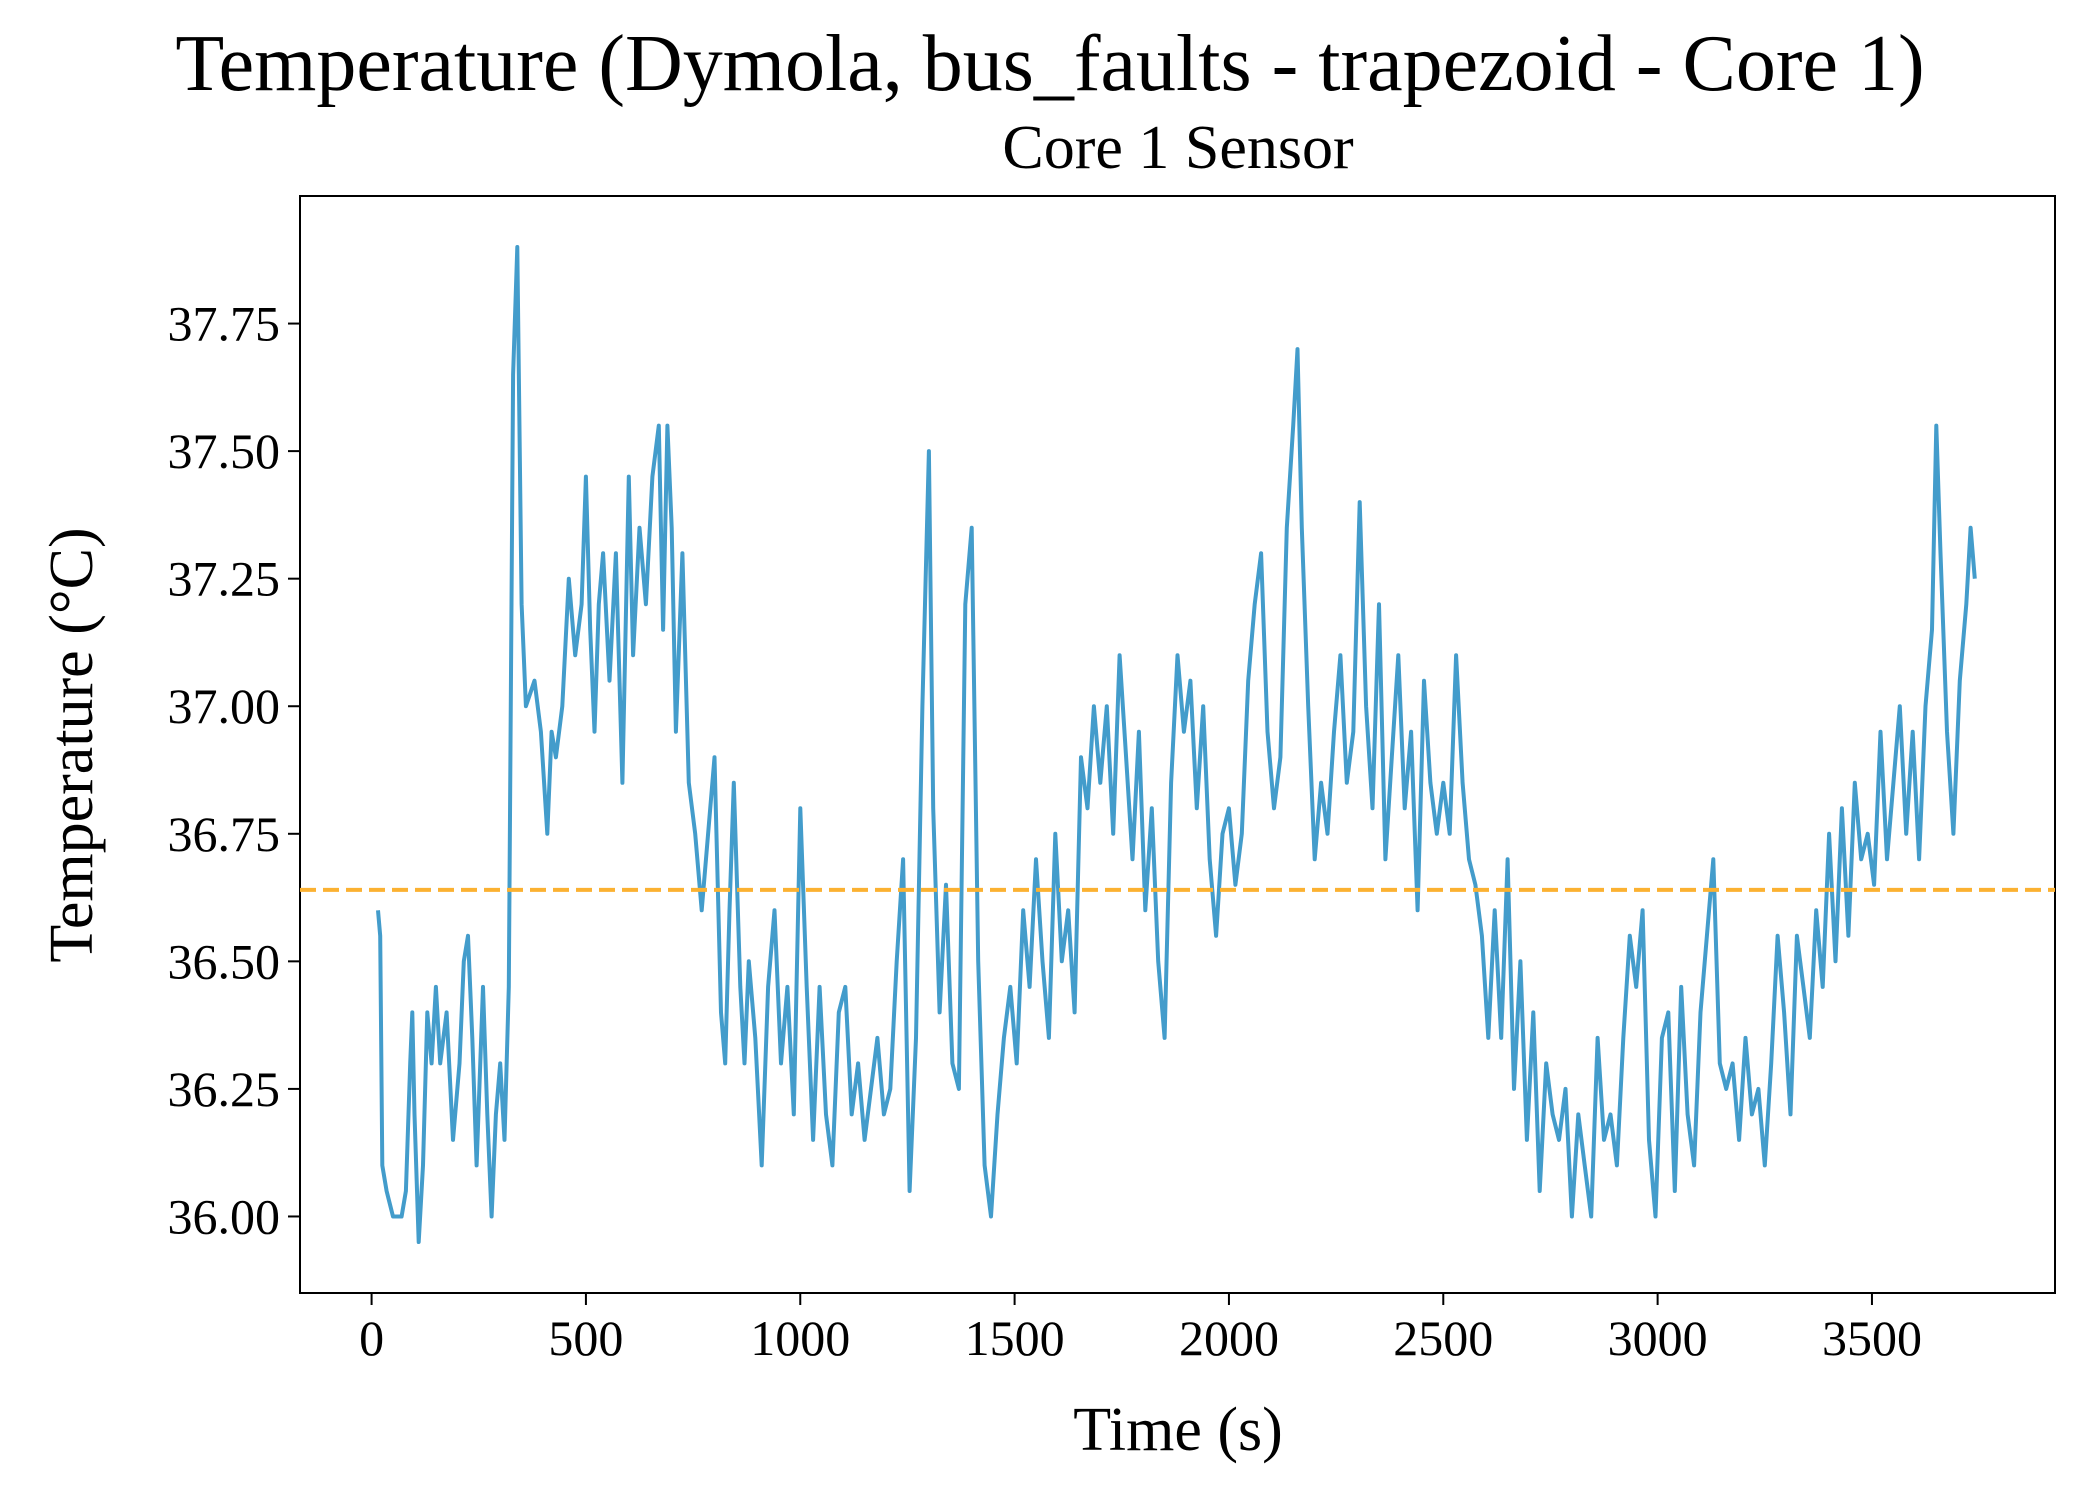 The height and width of the screenshot is (1500, 2100). Describe the element at coordinates (224, 706) in the screenshot. I see `y-tick-label: 37.00` at that location.